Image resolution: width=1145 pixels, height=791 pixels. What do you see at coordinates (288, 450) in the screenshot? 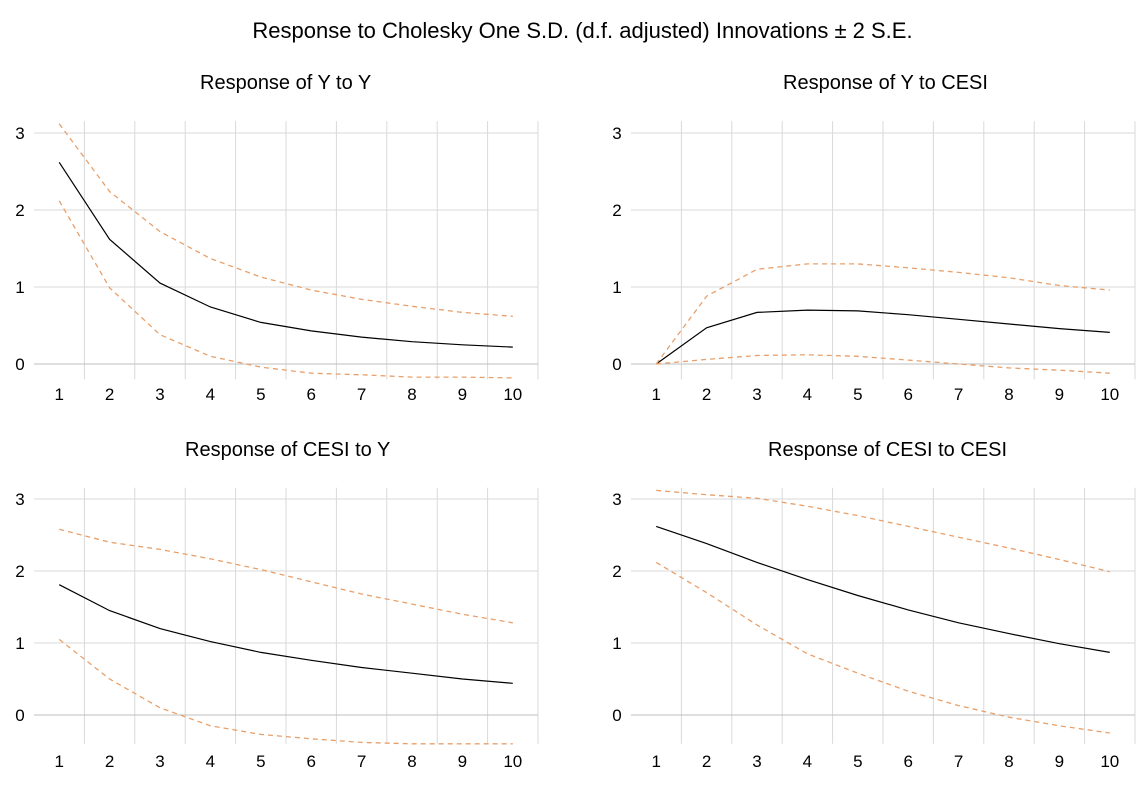
I see `panel-title: Response of CESI to Y` at bounding box center [288, 450].